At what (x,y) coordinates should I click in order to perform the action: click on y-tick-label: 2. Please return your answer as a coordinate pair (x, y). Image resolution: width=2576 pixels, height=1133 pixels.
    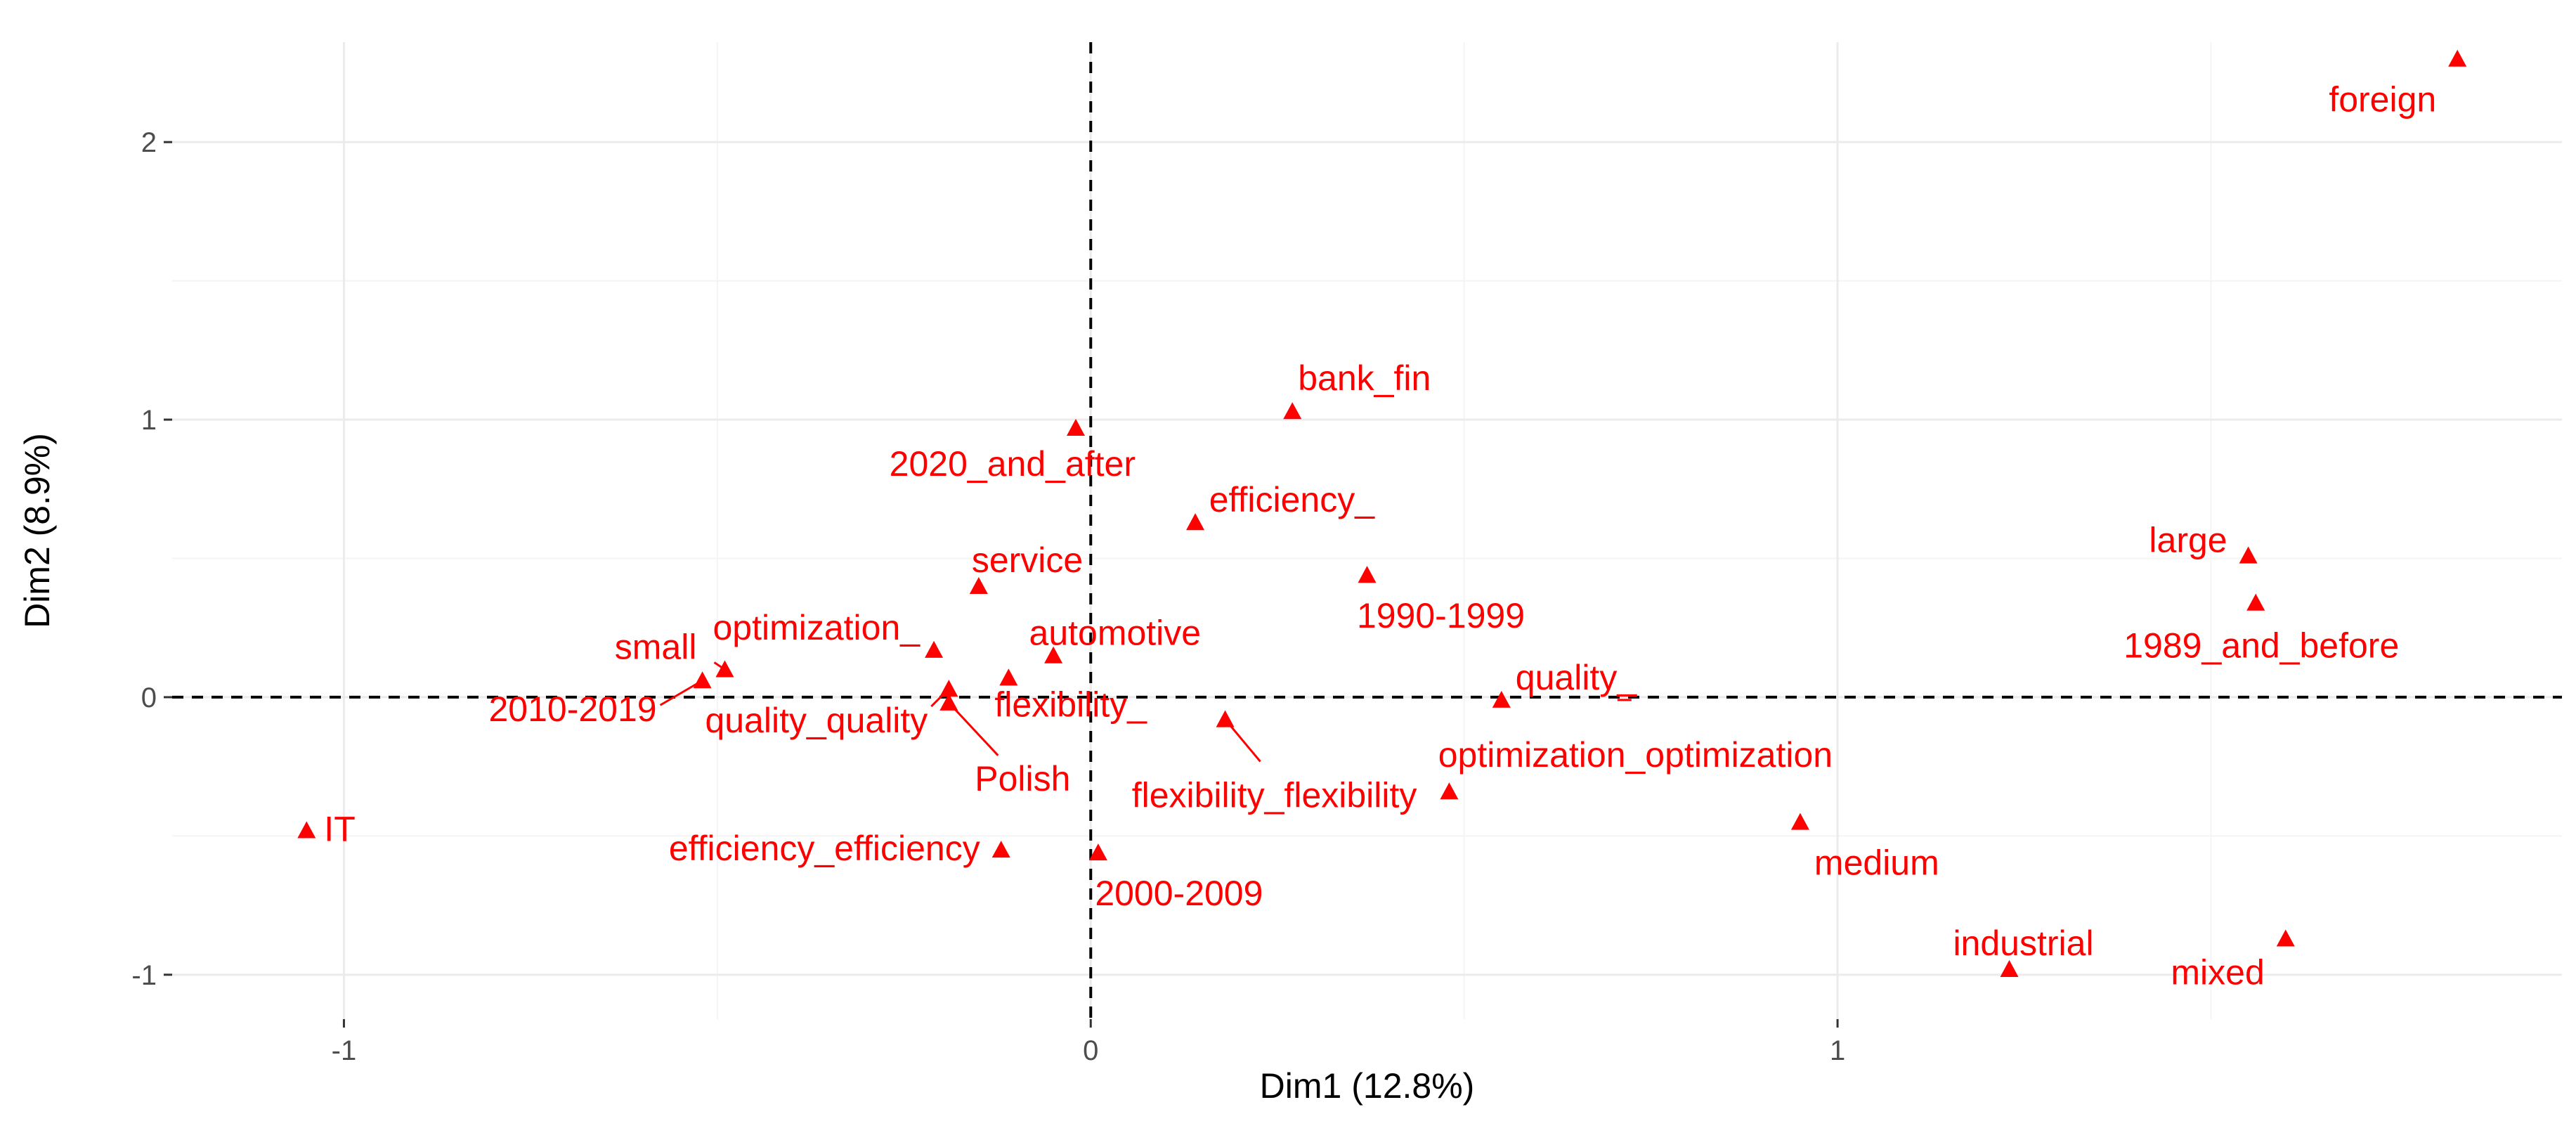
    Looking at the image, I should click on (149, 142).